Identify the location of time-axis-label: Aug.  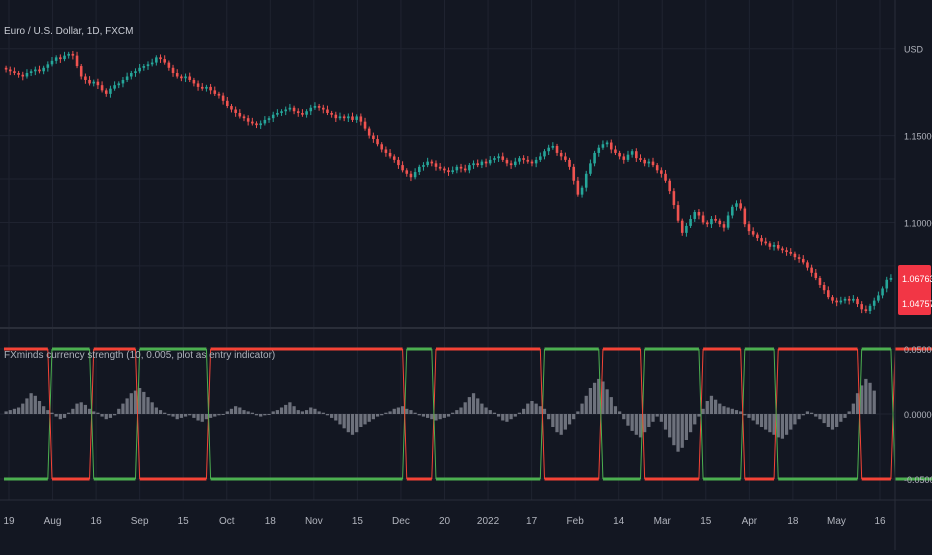
(53, 521).